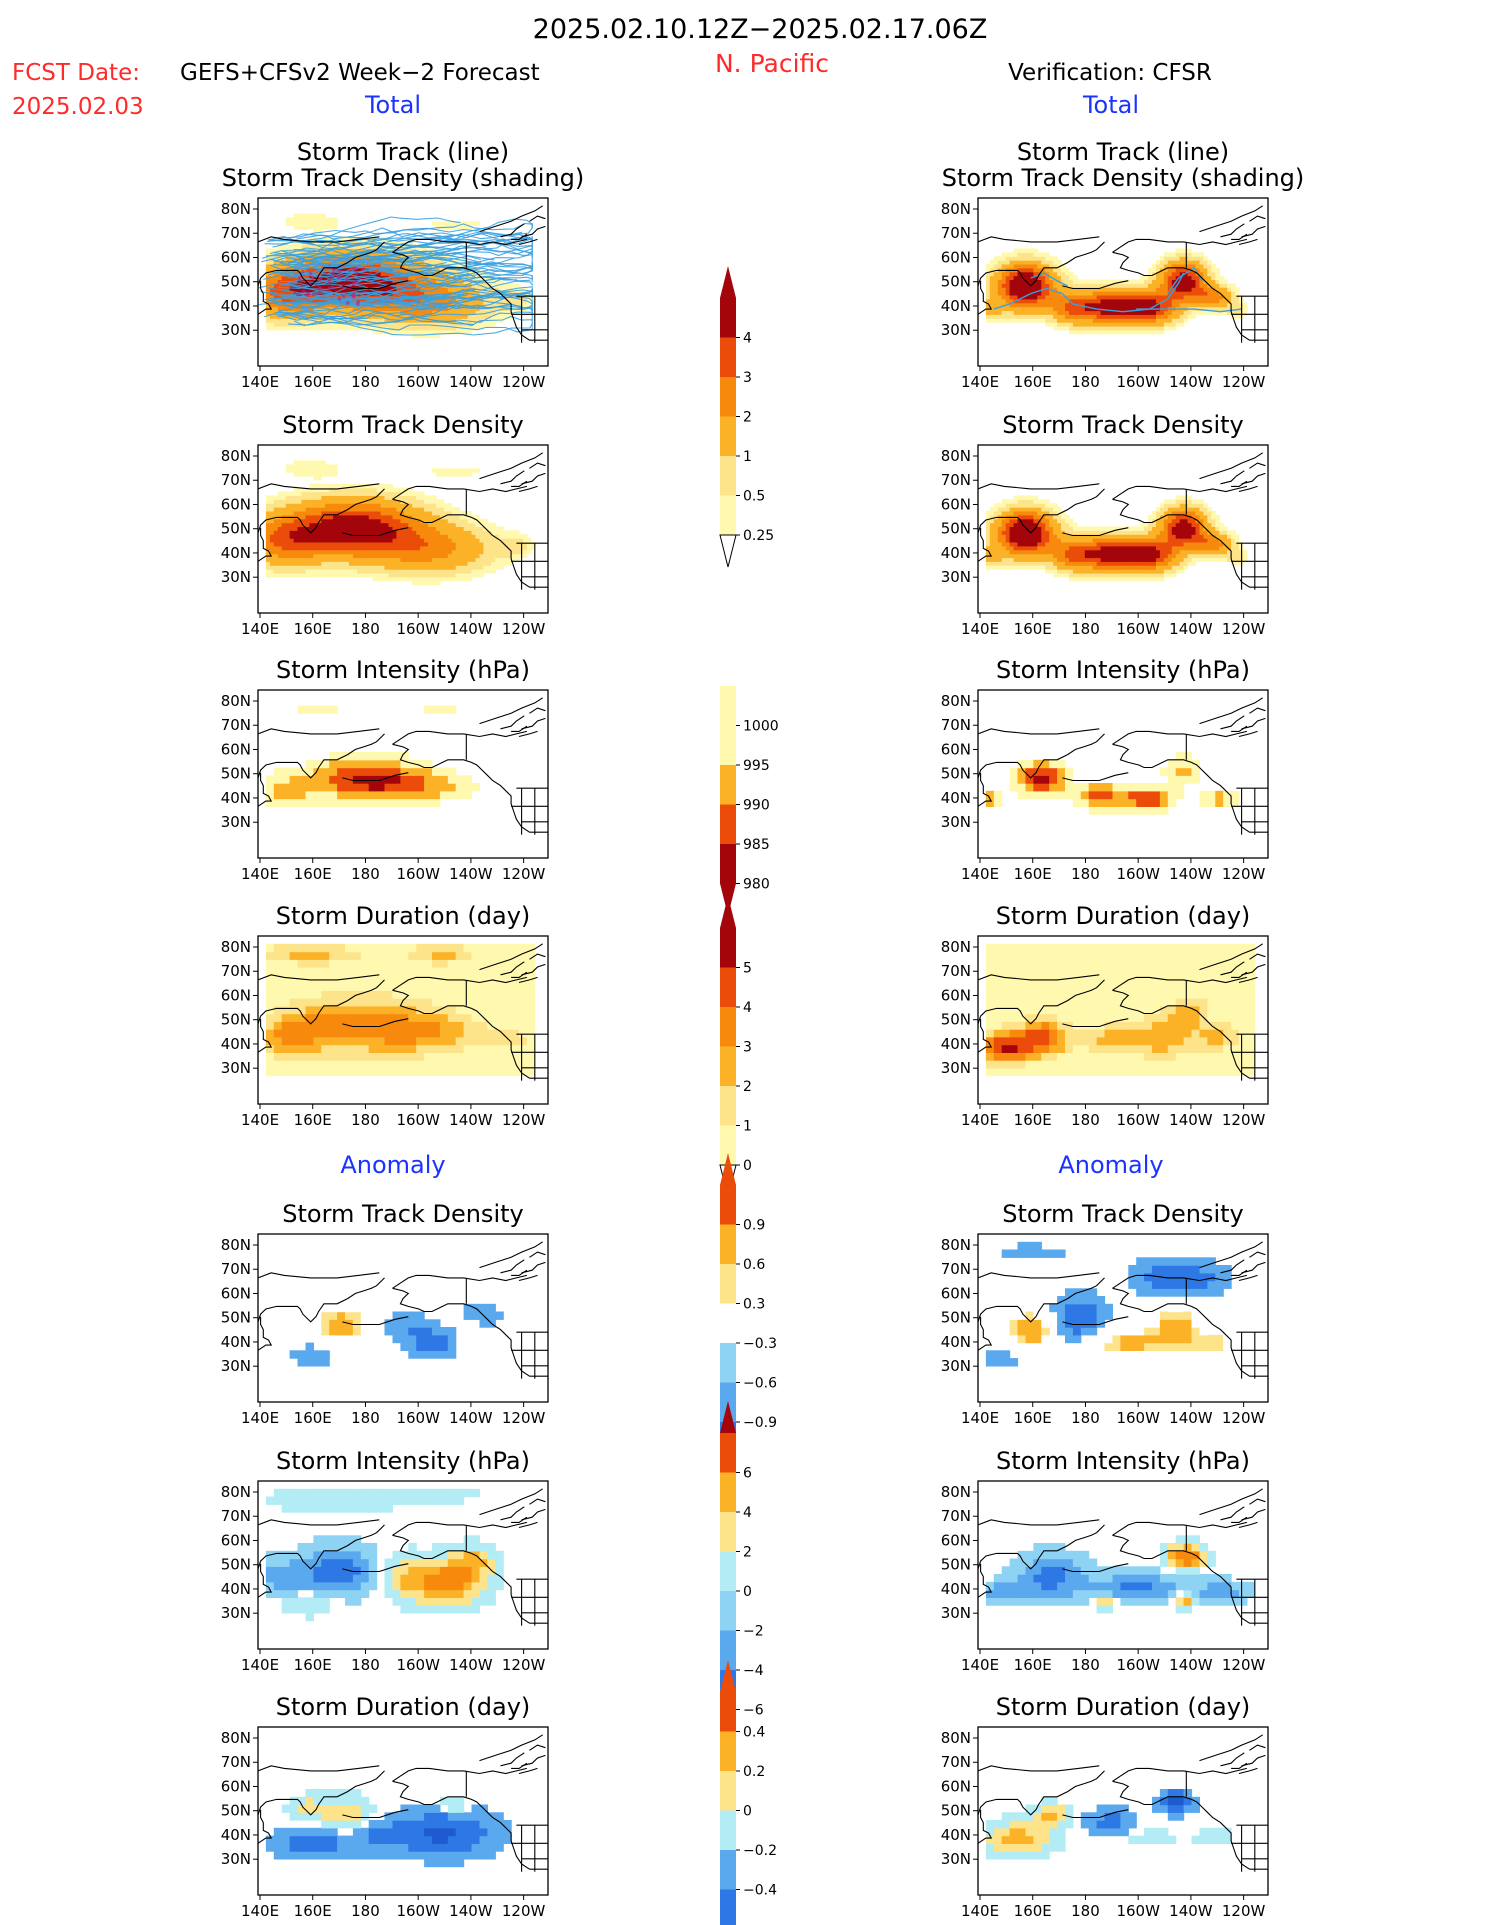 The width and height of the screenshot is (1487, 1925). What do you see at coordinates (749, 785) in the screenshot?
I see `colorbar-intensity_total: 1000 995 990 985 980` at bounding box center [749, 785].